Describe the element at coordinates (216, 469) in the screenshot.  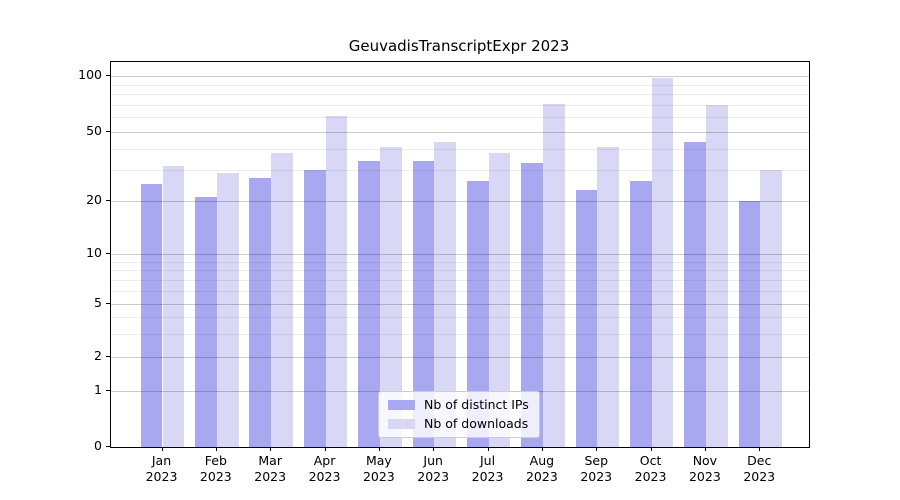
I see `x-tick-label: Feb 2023` at that location.